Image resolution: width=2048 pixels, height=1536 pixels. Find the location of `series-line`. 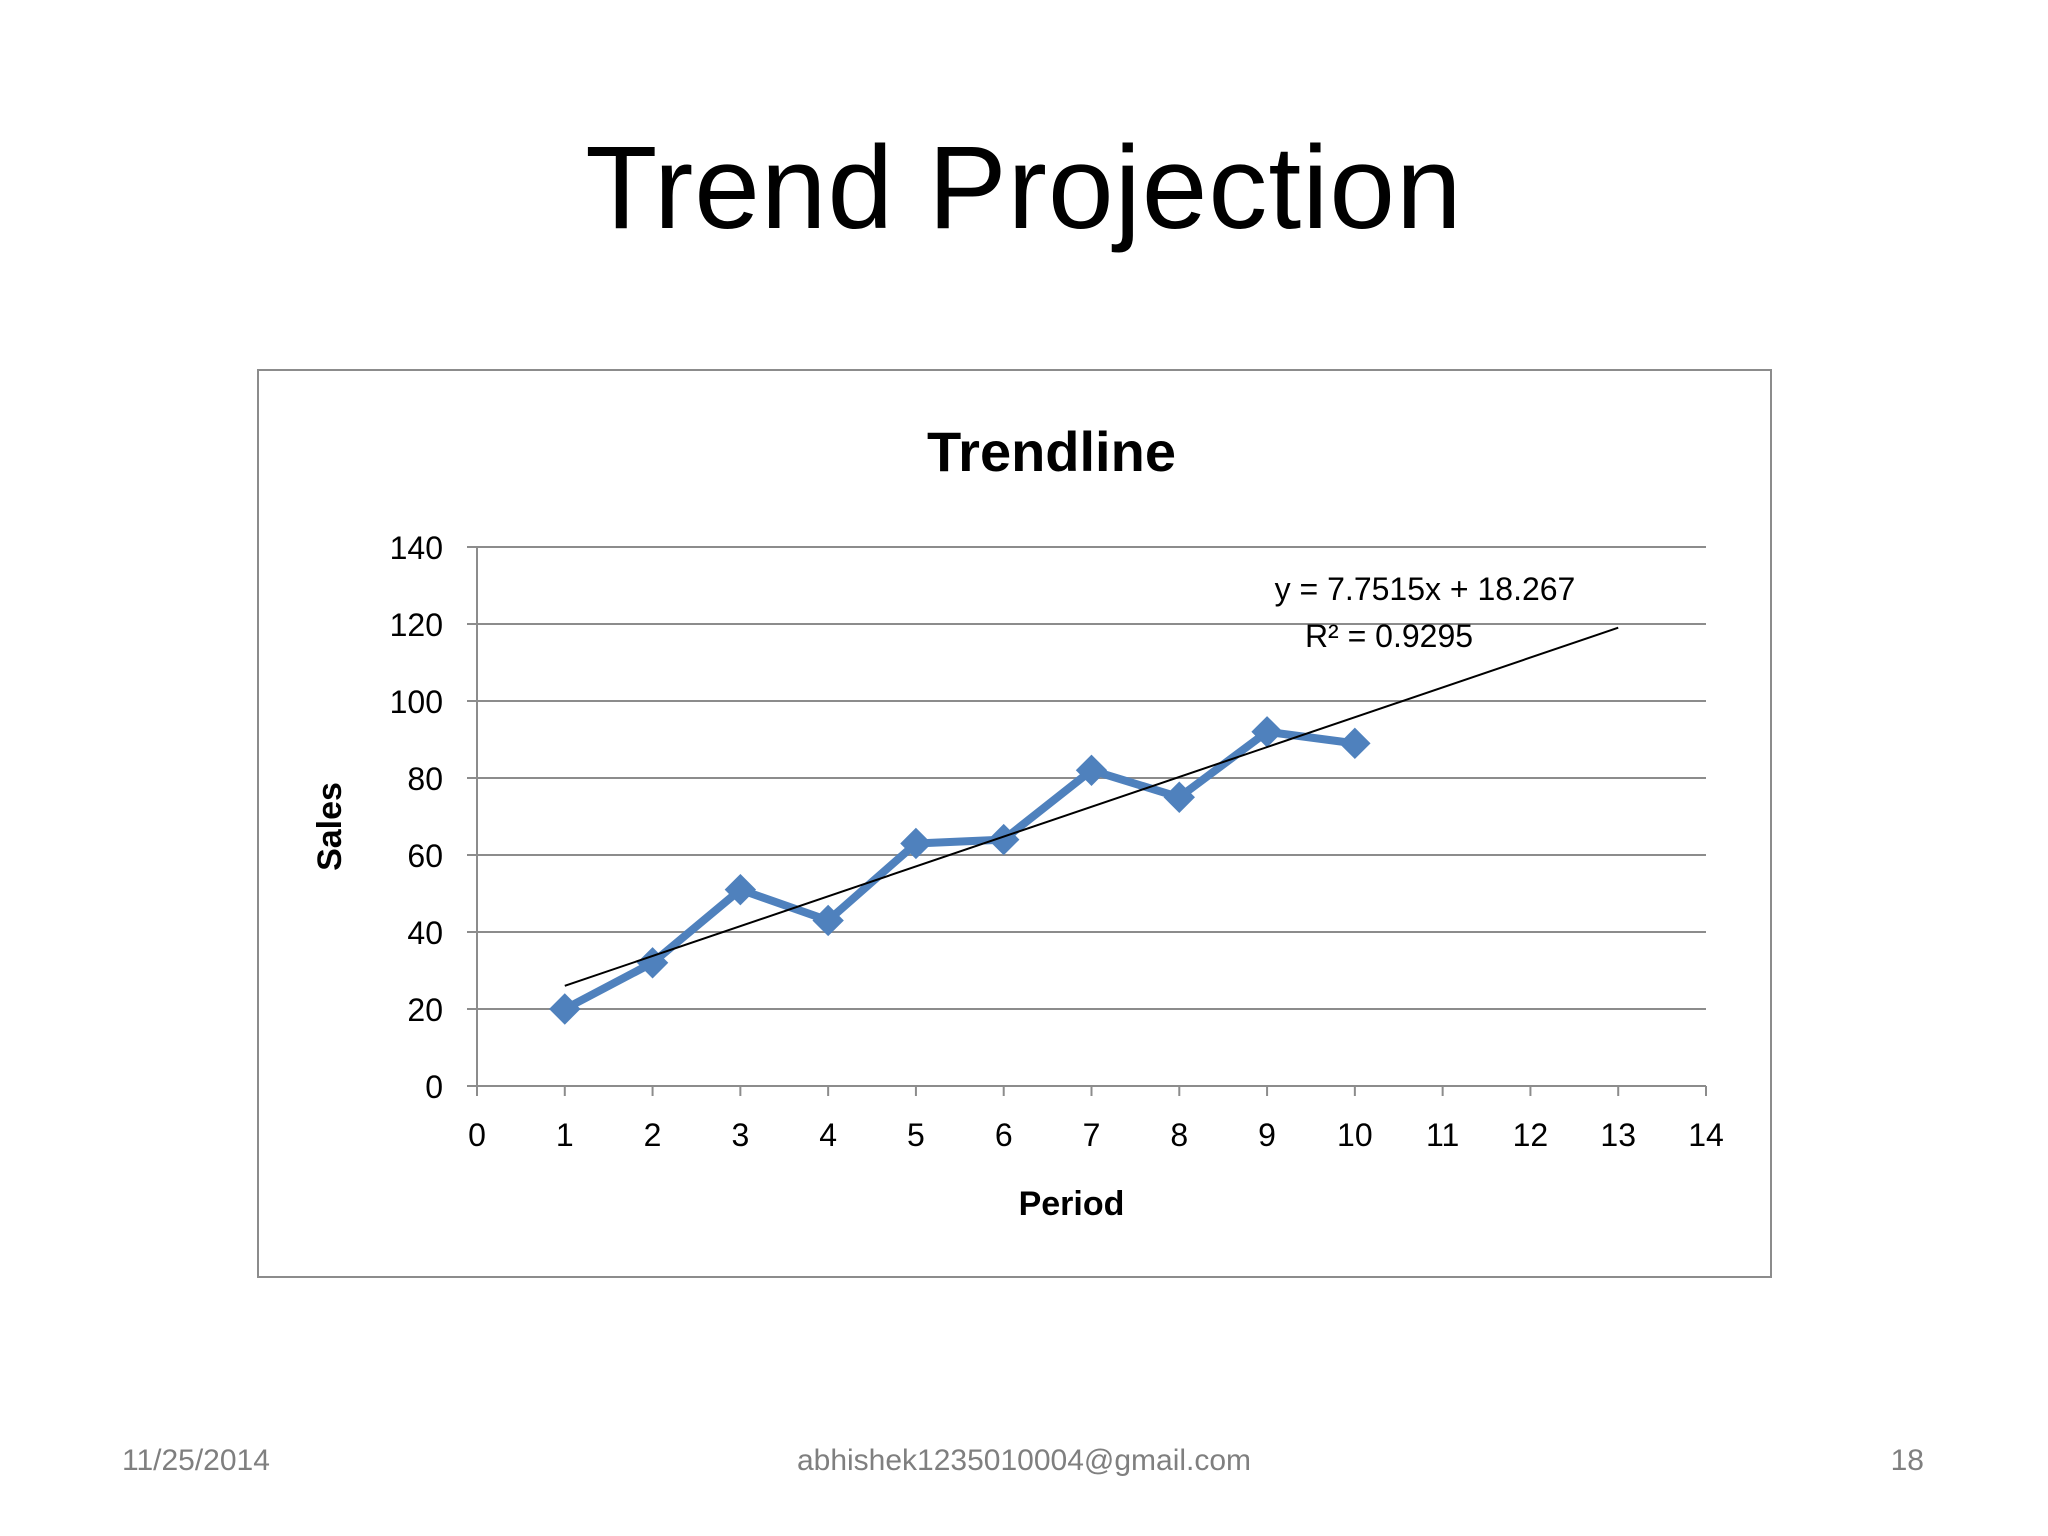

series-line is located at coordinates (959, 870).